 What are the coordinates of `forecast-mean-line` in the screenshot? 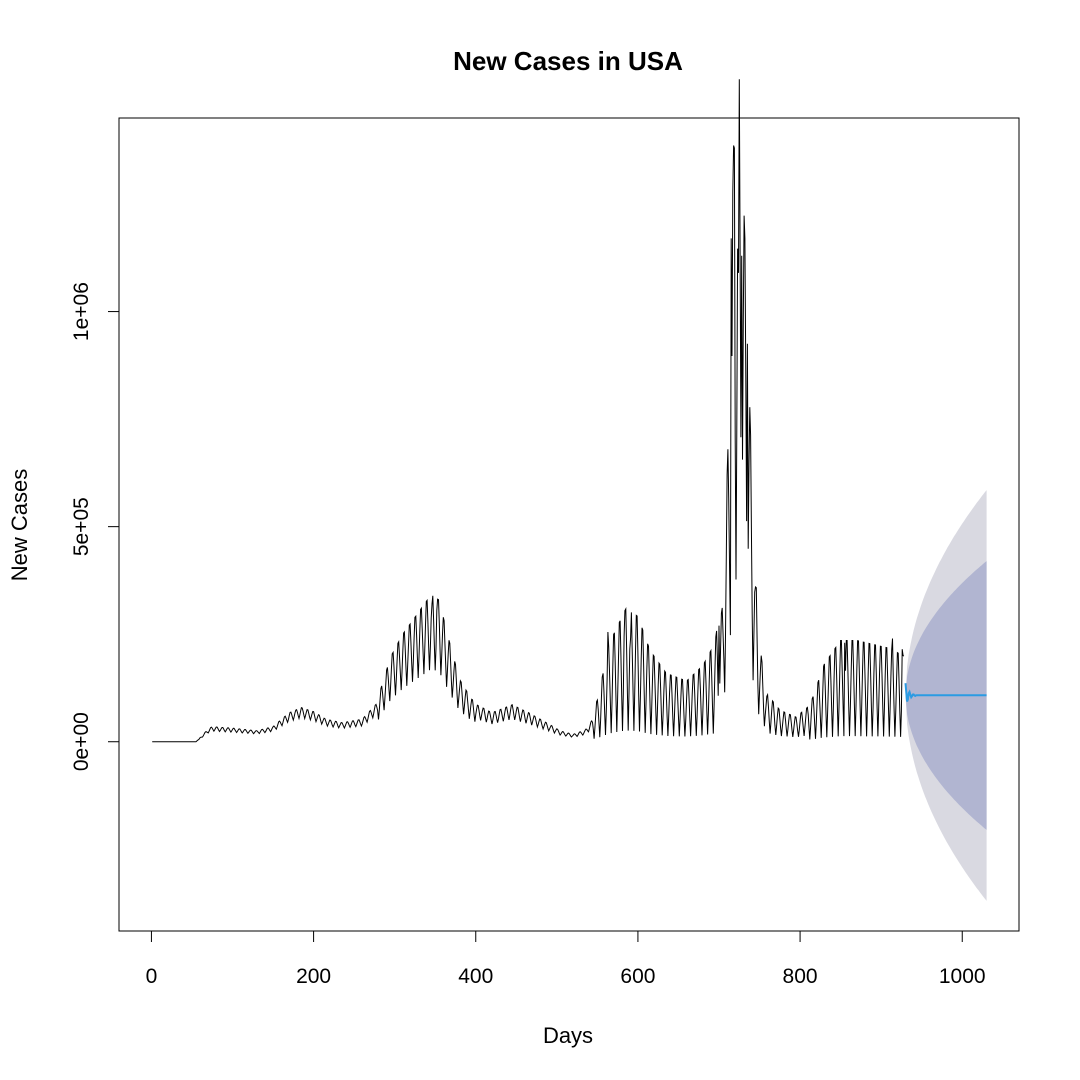 It's located at (945, 692).